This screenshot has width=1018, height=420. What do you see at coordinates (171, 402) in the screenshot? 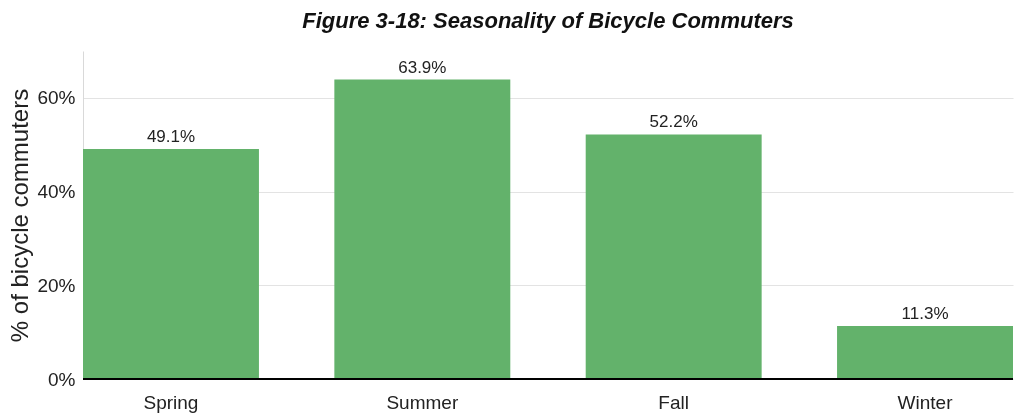
I see `x-tick-label: Spring` at bounding box center [171, 402].